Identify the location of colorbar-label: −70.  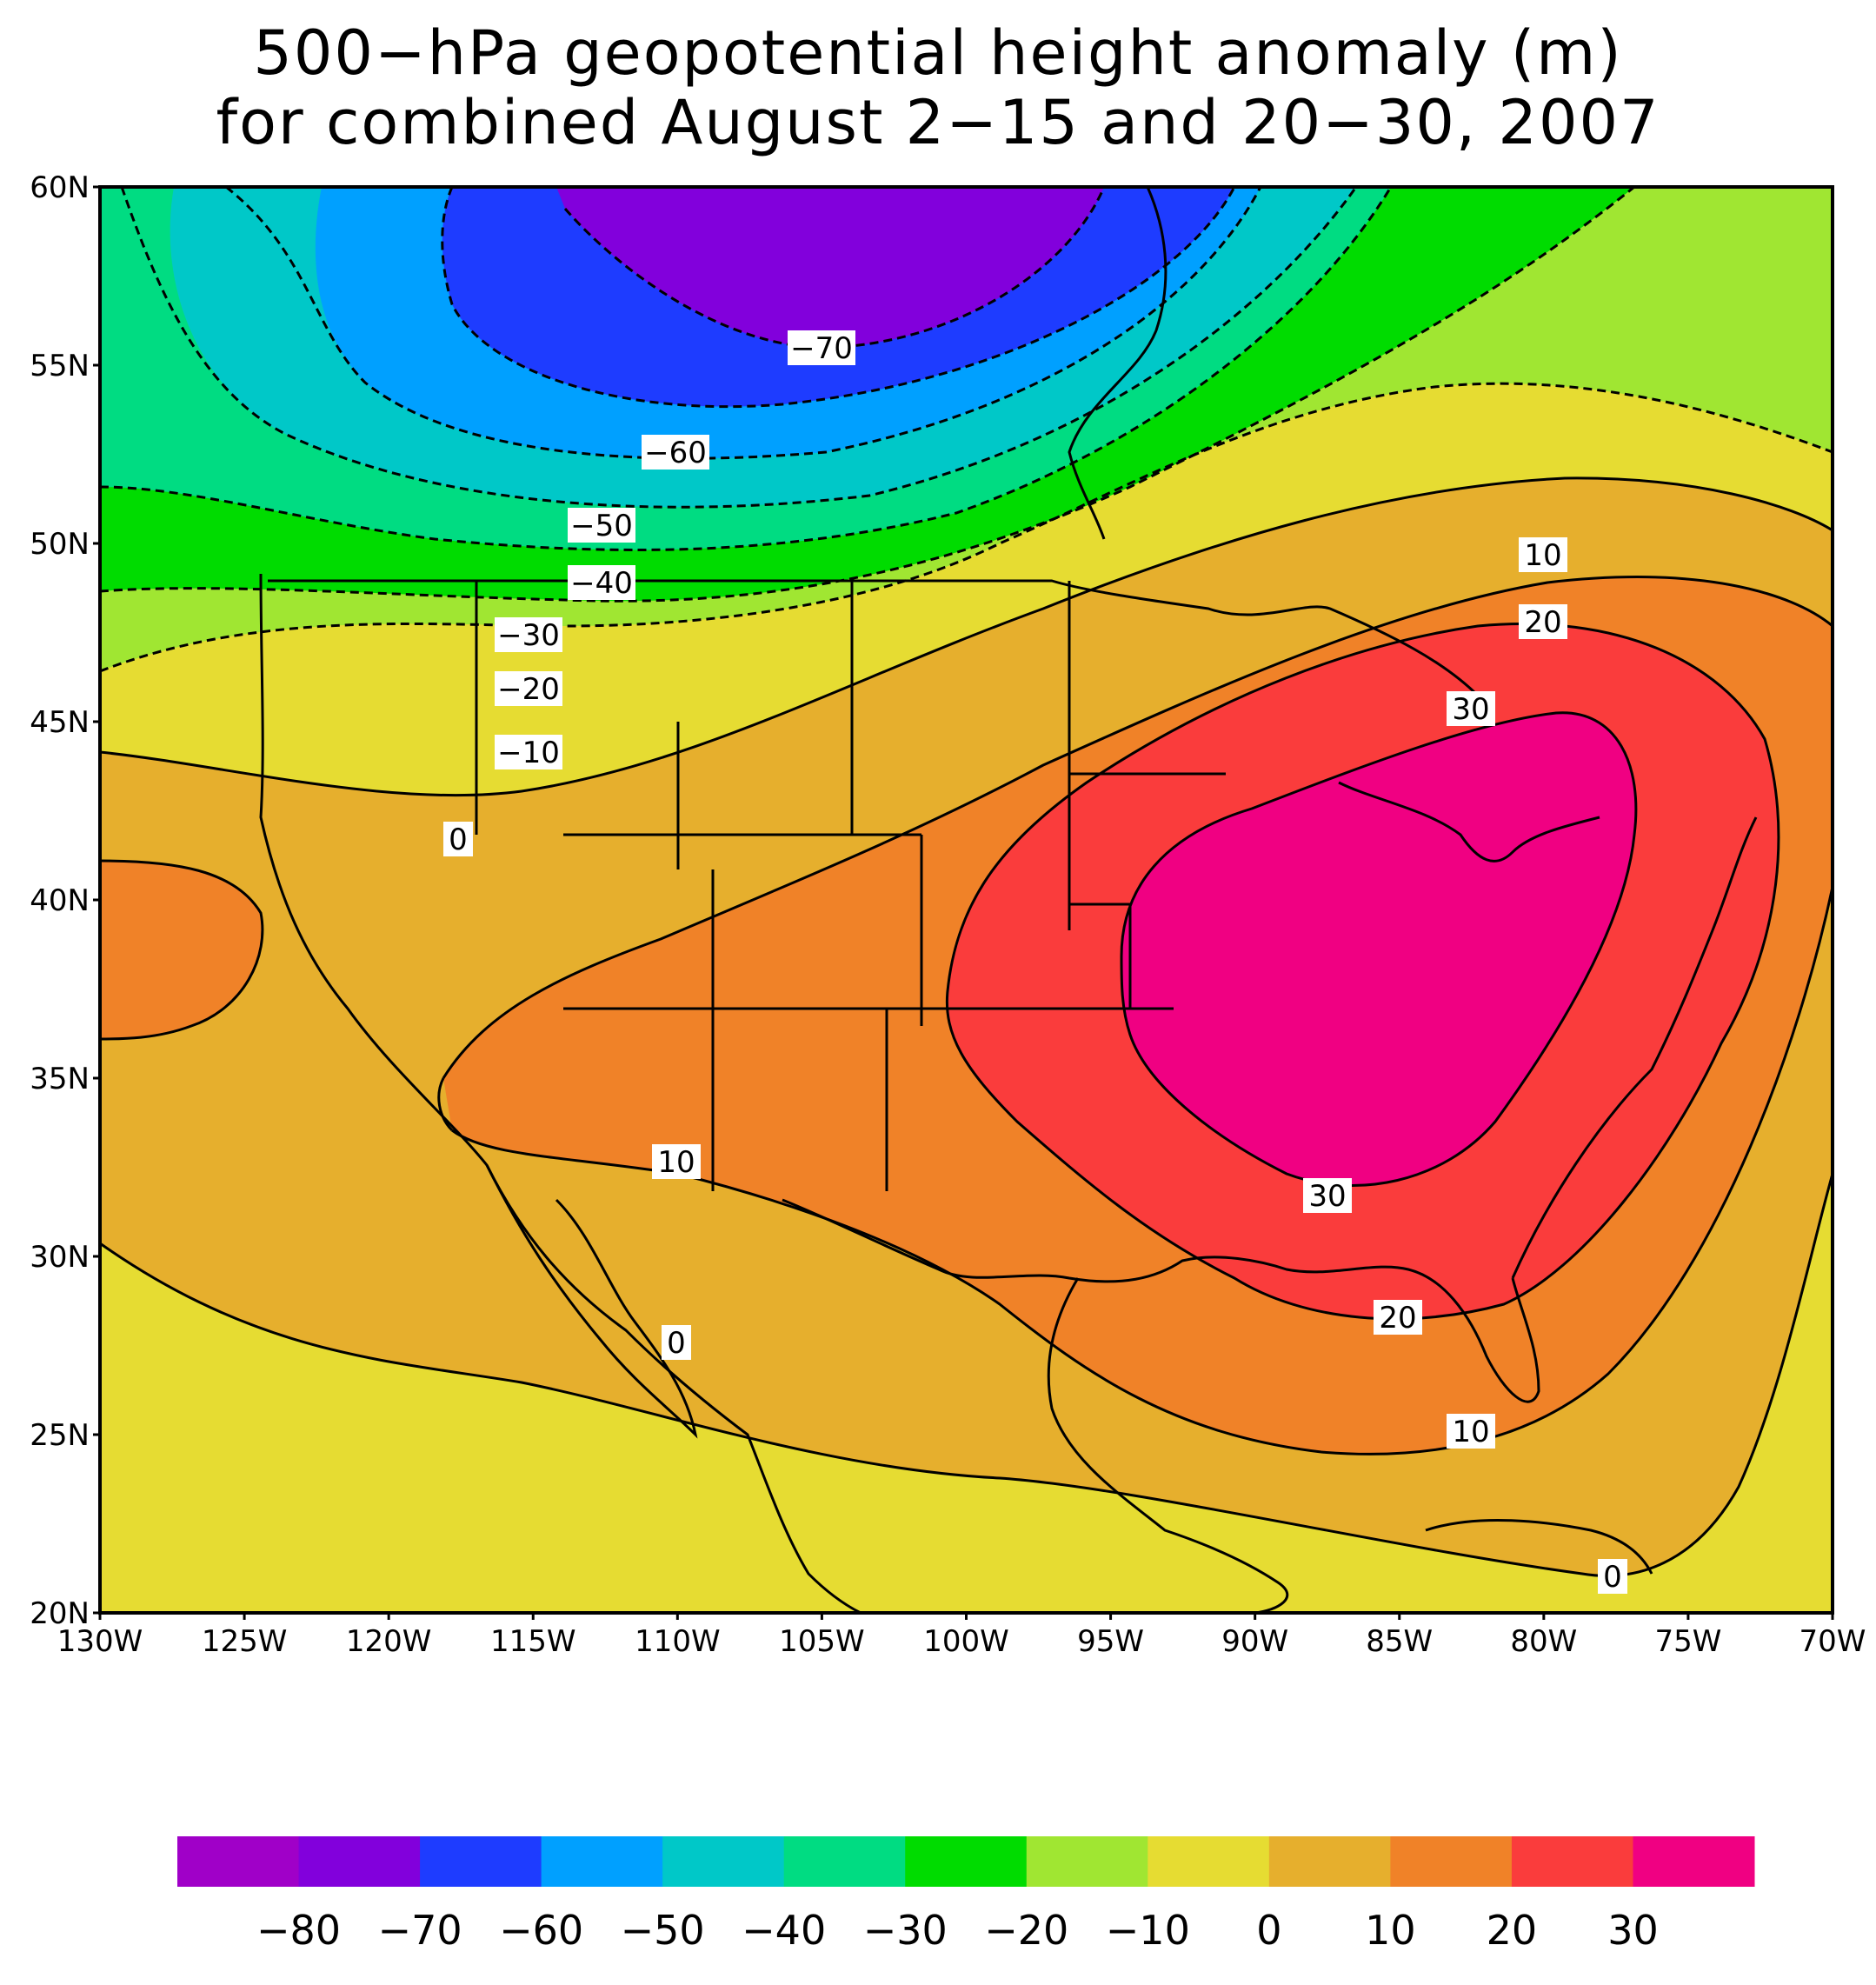
(420, 1930).